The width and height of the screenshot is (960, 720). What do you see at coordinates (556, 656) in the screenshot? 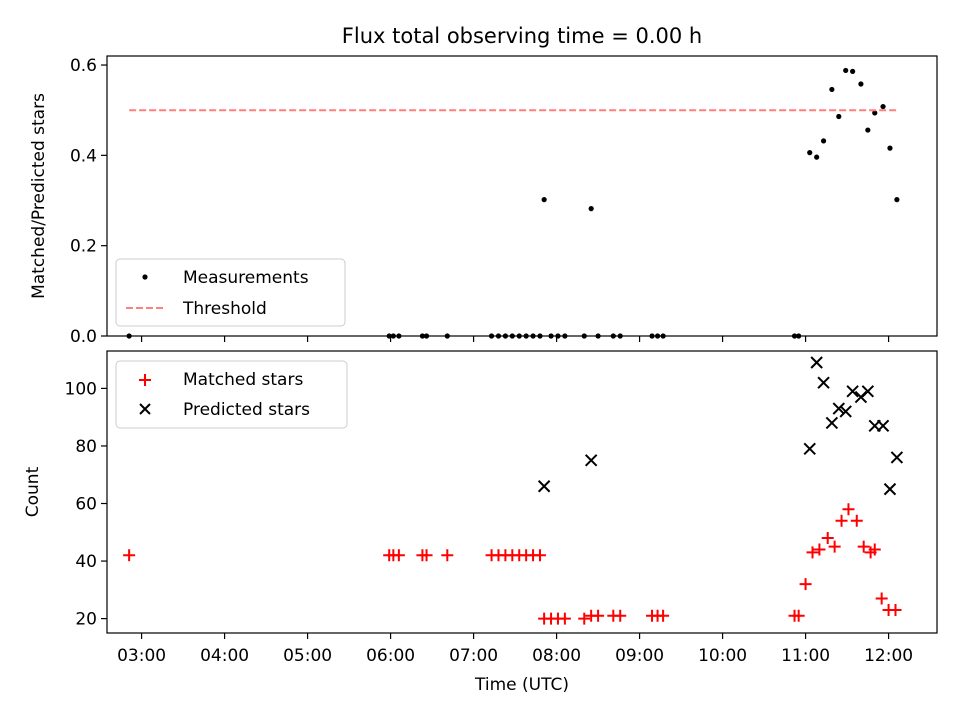
I see `x-tick-label: 08:00` at bounding box center [556, 656].